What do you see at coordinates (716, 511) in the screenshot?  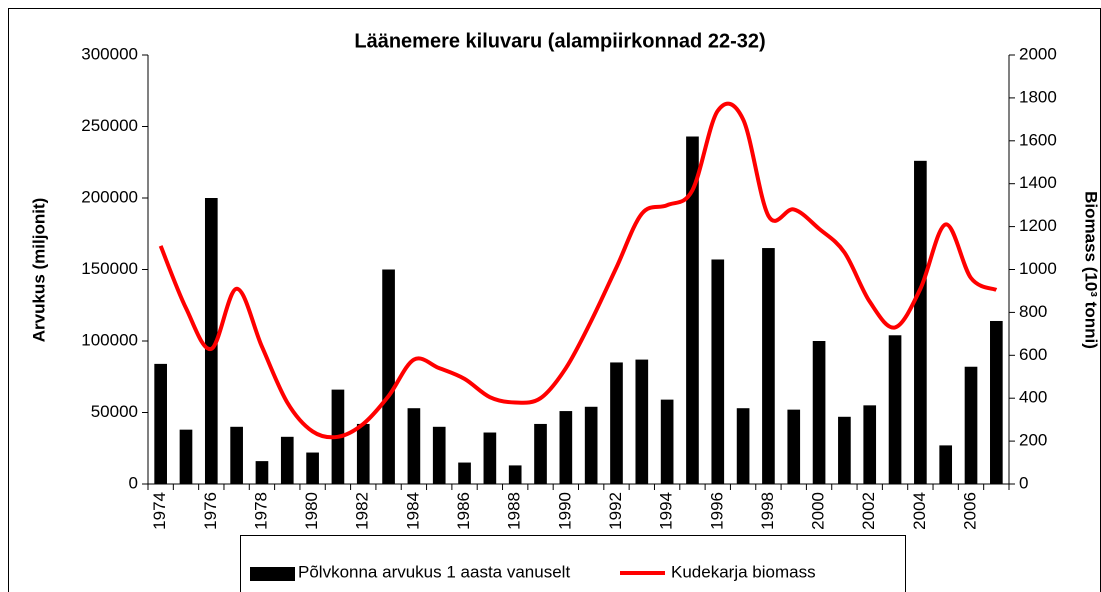 I see `x-tick-label: 1996` at bounding box center [716, 511].